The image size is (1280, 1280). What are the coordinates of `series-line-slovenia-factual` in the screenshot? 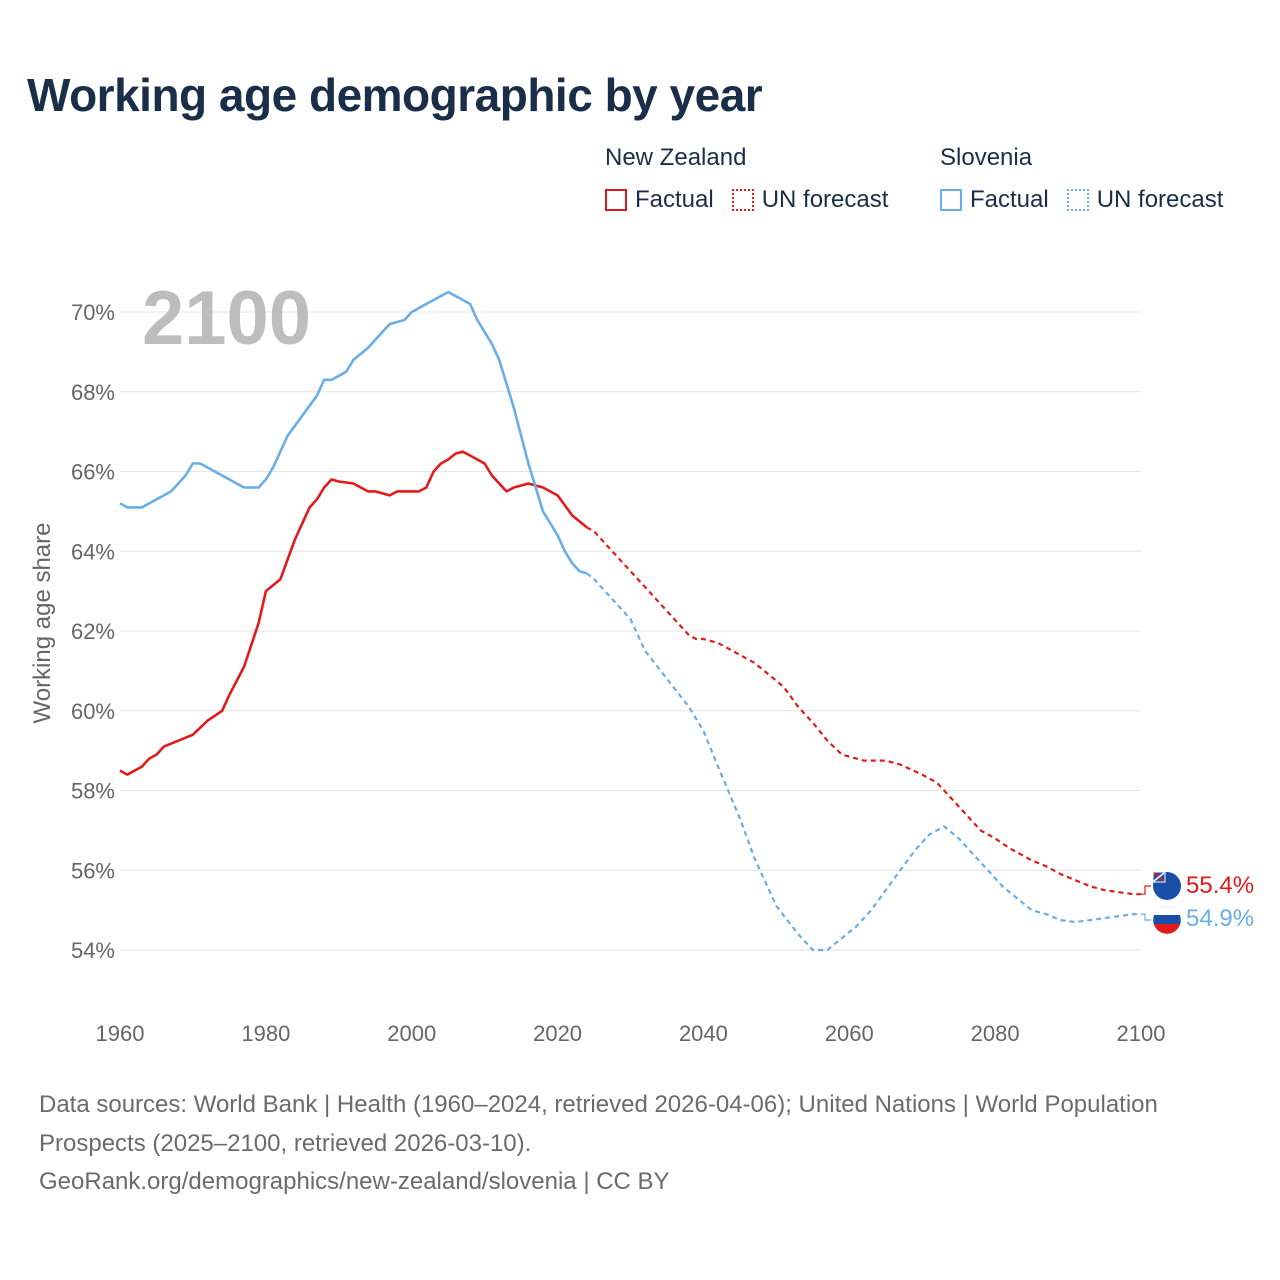 It's located at (353, 432).